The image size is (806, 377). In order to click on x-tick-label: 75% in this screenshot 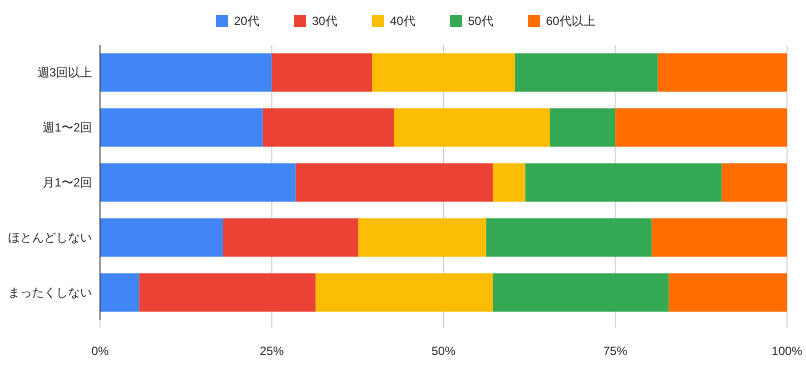, I will do `click(615, 351)`.